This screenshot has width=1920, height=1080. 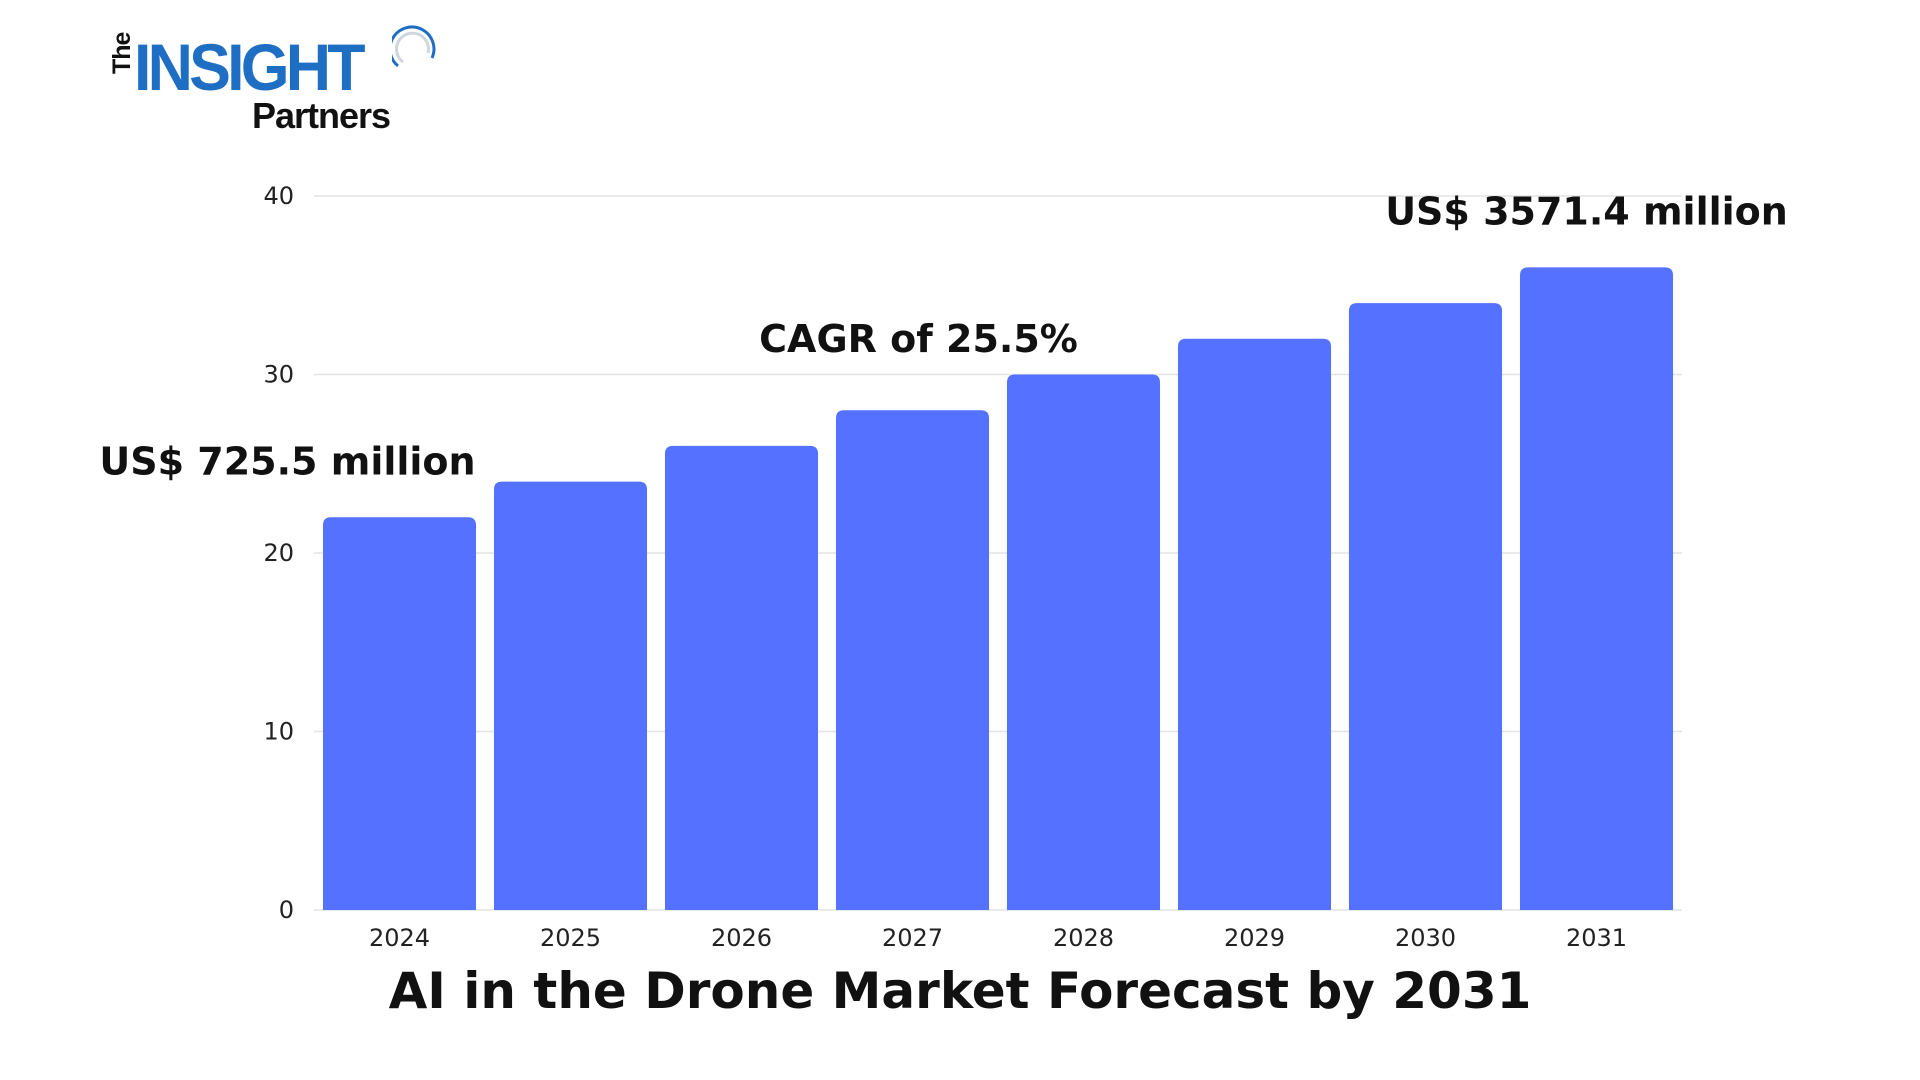 I want to click on logo-magnifier-icon, so click(x=414, y=46).